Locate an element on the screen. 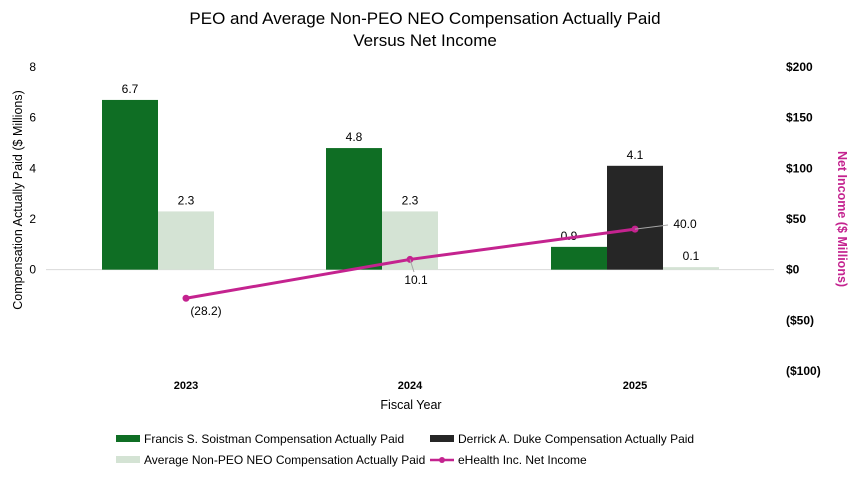 The height and width of the screenshot is (484, 852). net-income-leader-2024 is located at coordinates (412, 266).